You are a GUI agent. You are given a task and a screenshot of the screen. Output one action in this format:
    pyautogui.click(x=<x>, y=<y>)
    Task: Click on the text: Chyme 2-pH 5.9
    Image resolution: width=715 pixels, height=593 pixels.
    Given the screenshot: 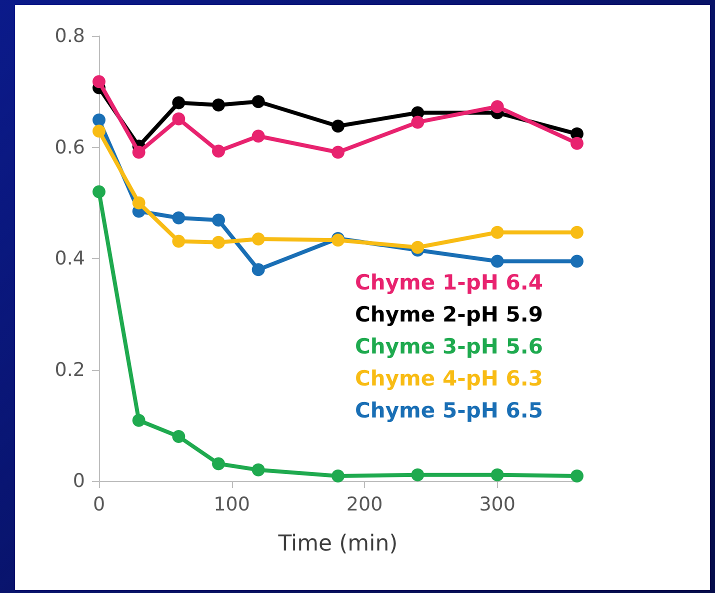 What is the action you would take?
    pyautogui.click(x=449, y=314)
    